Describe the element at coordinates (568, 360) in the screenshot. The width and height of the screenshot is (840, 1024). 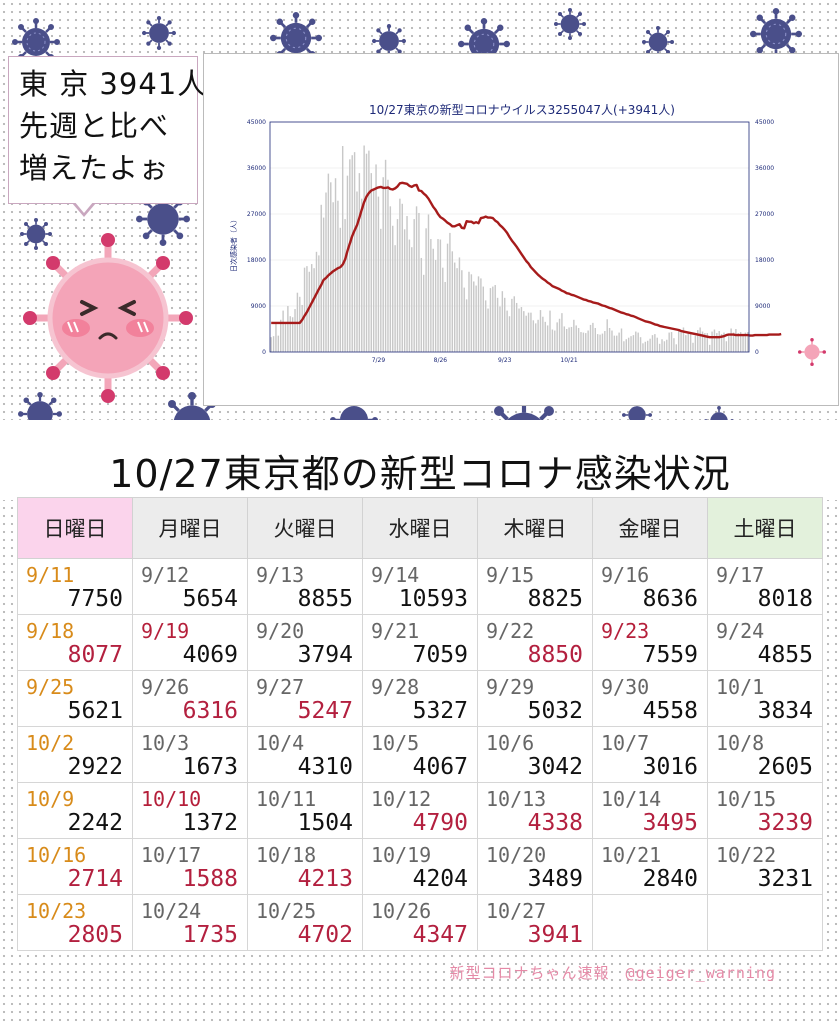
I see `x-tick-label: 10/21` at that location.